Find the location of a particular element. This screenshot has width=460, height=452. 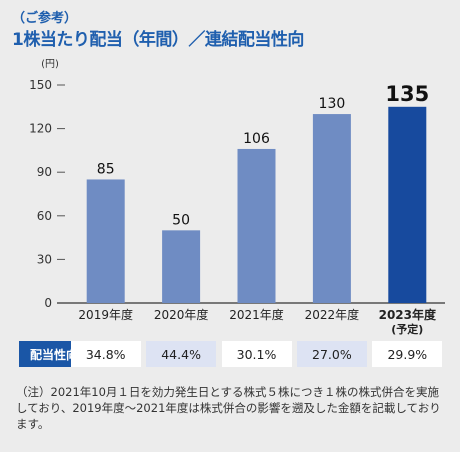

chart-subtitle: （ご参考） is located at coordinates (45, 18).